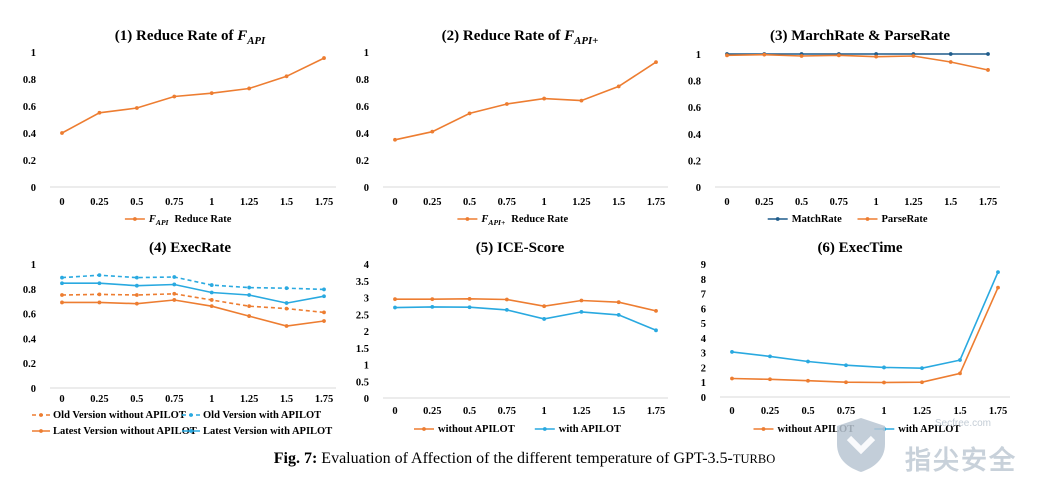  Describe the element at coordinates (861, 445) in the screenshot. I see `shield-icon` at that location.